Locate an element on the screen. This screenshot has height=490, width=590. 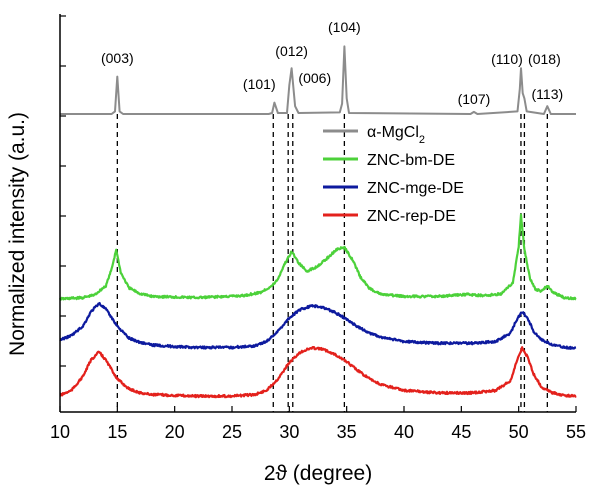
peak-label-0: (003) is located at coordinates (117, 58).